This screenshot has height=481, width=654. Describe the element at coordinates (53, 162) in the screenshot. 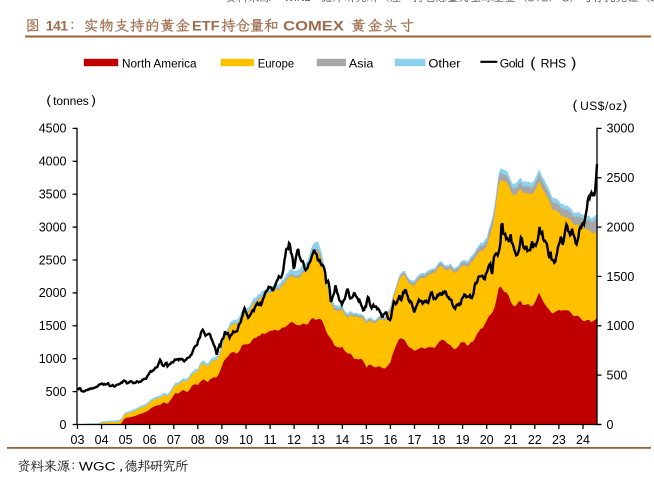

I see `svg-text: 4000` at that location.